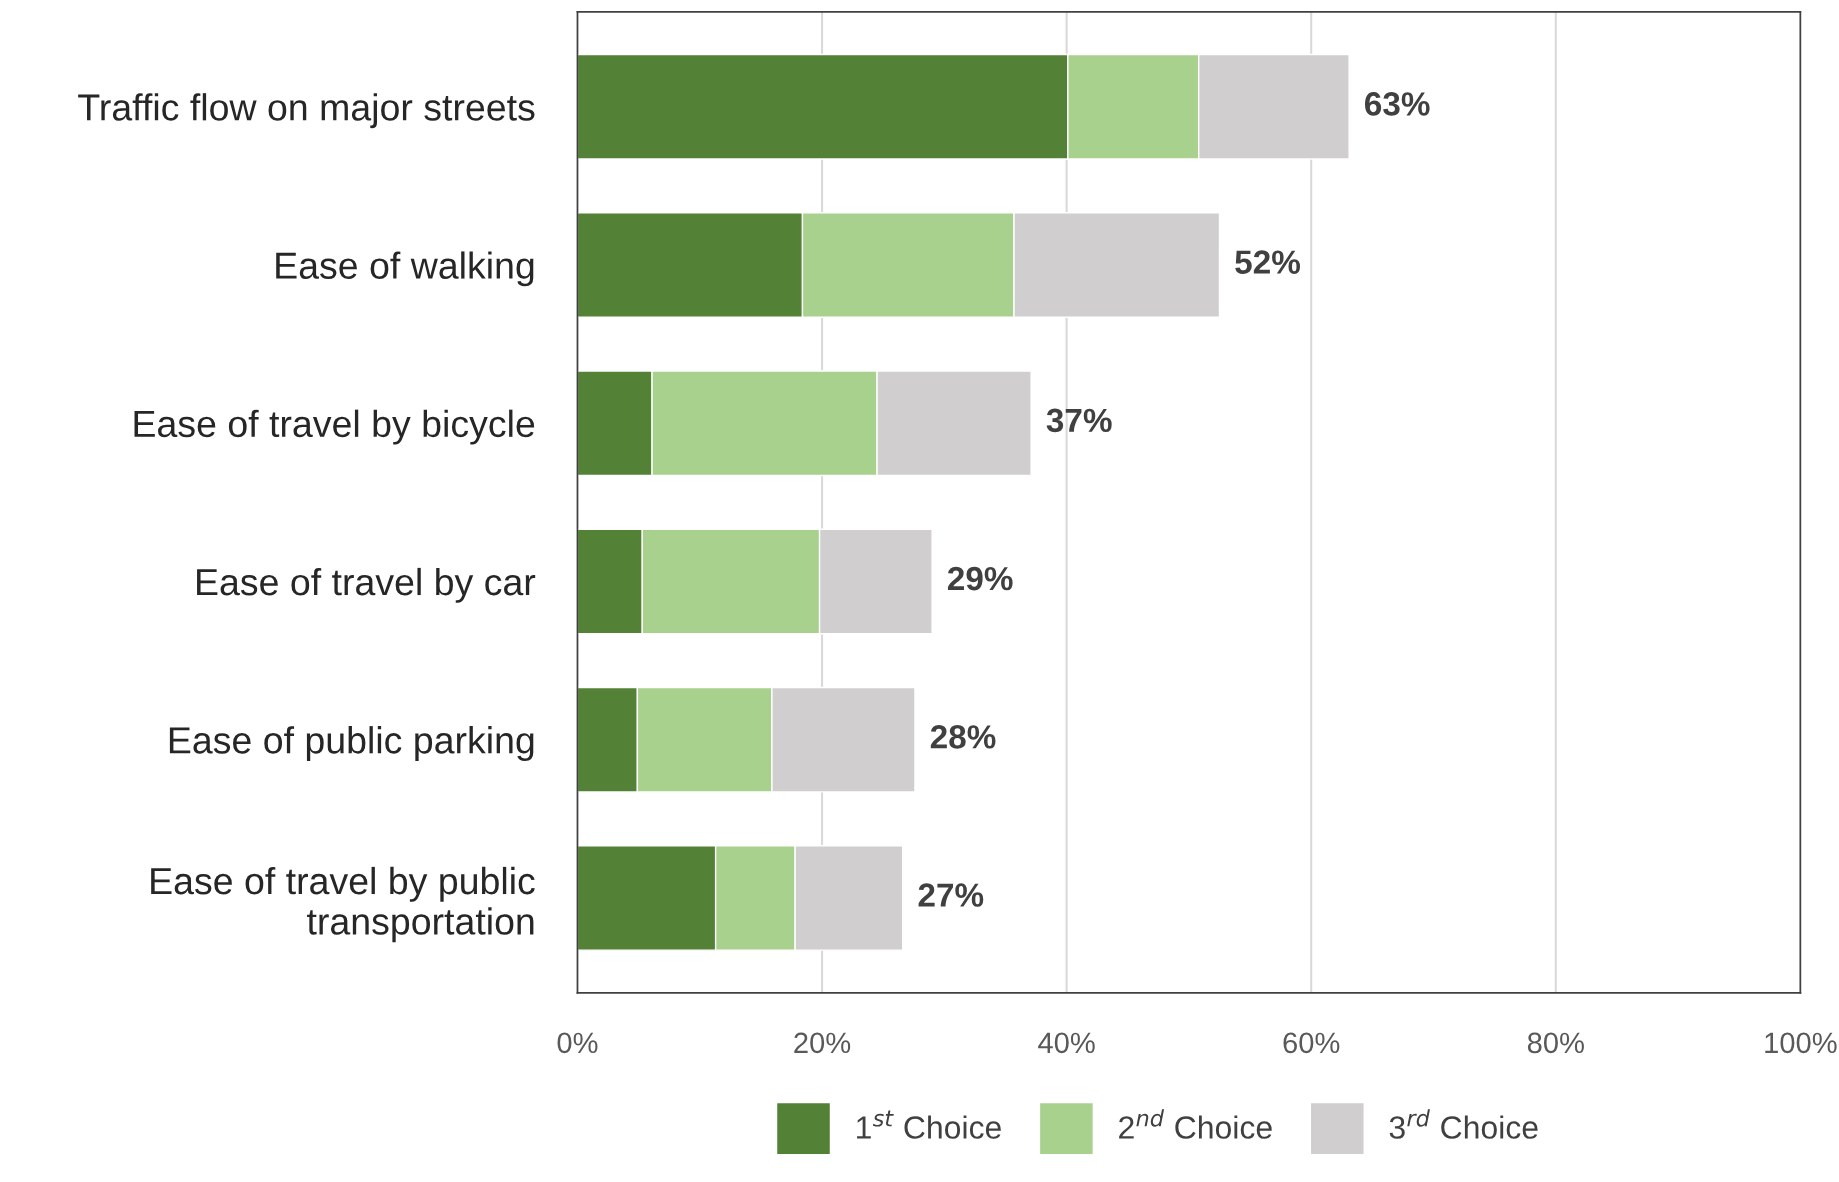  I want to click on total-label: 28%, so click(963, 737).